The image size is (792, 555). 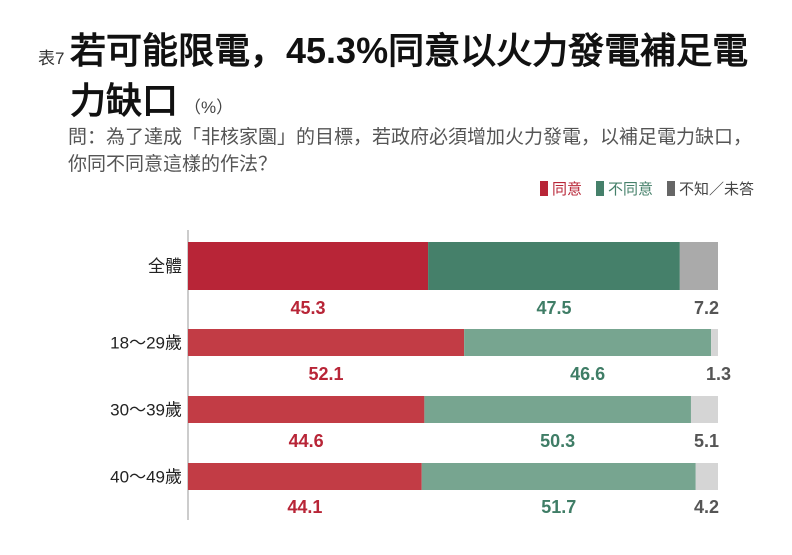 What do you see at coordinates (326, 374) in the screenshot?
I see `data-label-agree: 52.1` at bounding box center [326, 374].